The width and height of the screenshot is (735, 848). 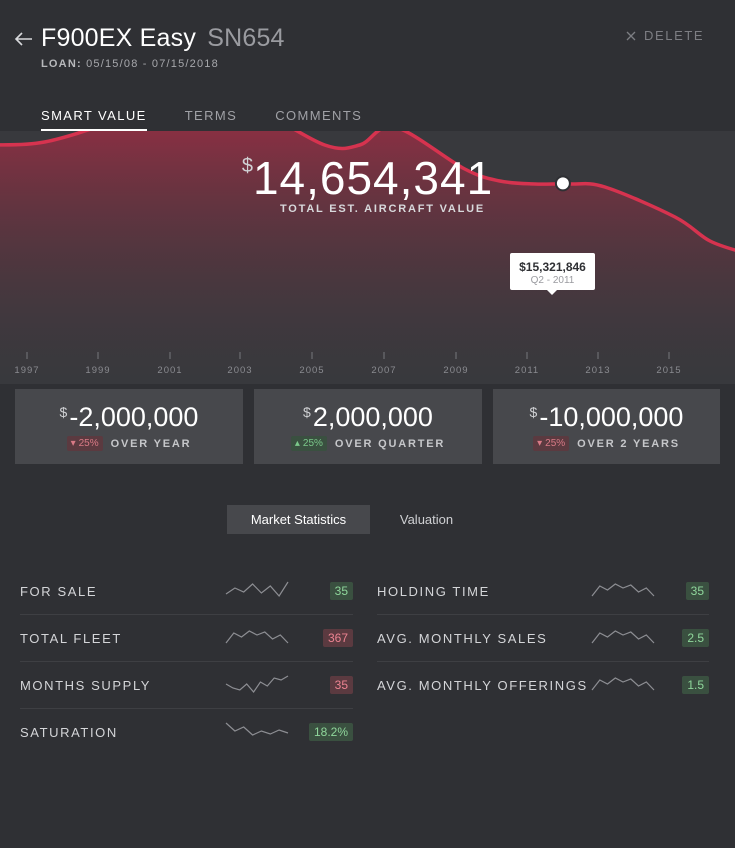 I want to click on chart-highlight-point, so click(x=562, y=183).